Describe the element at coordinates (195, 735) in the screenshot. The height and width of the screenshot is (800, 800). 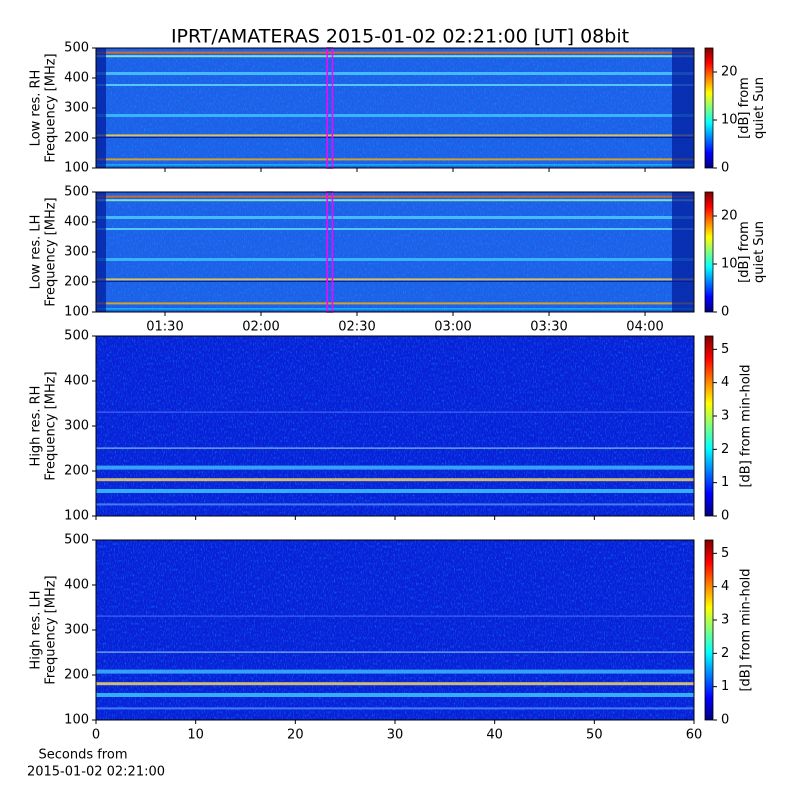
I see `x-tick-label: 10` at that location.